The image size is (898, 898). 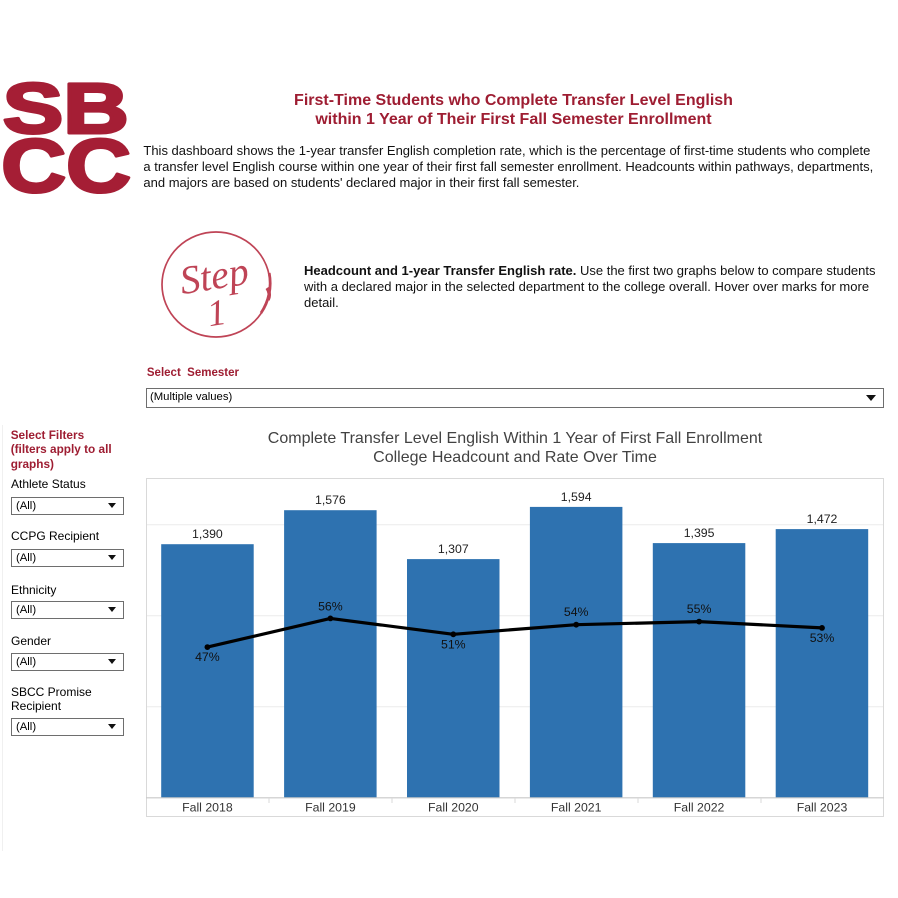 I want to click on svg-text: 1,472, so click(x=822, y=519).